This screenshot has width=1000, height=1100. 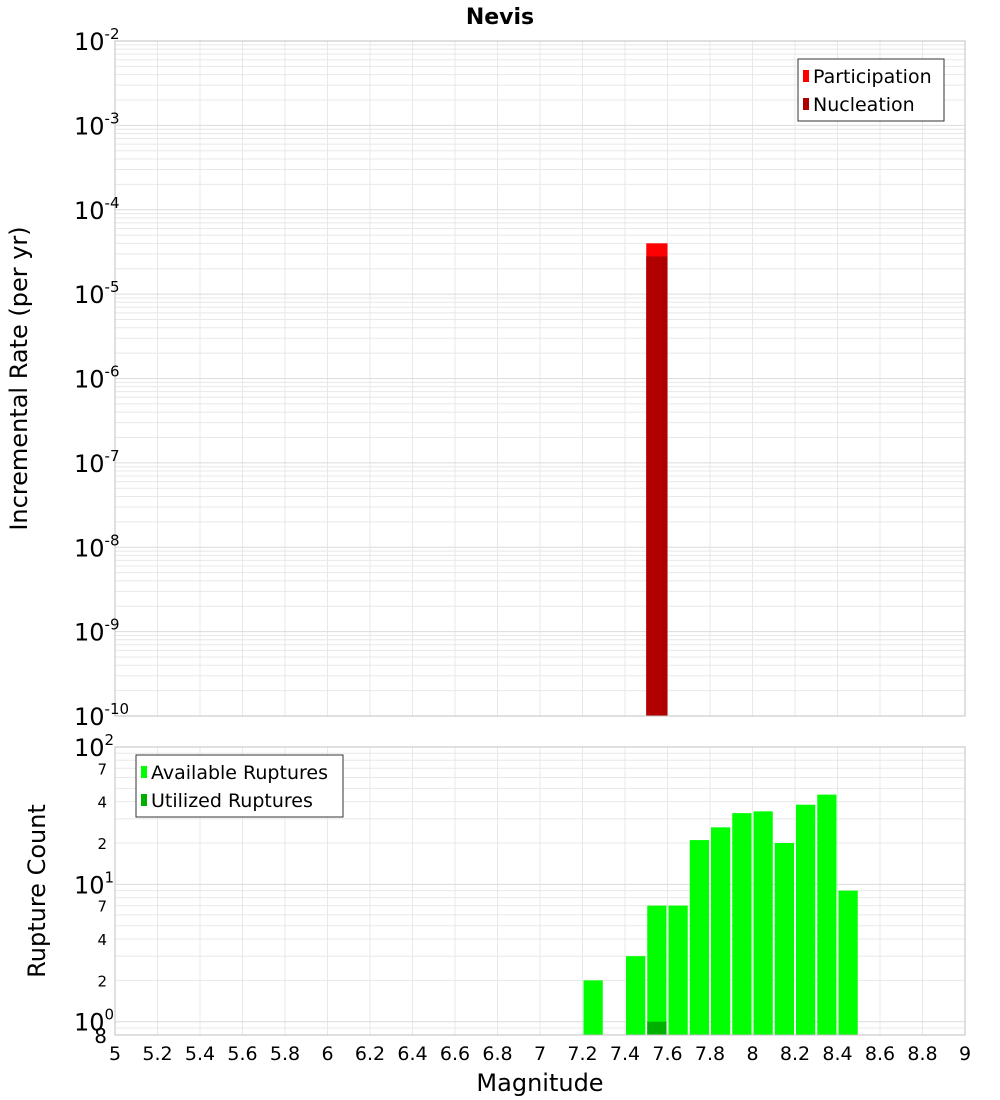 What do you see at coordinates (101, 715) in the screenshot?
I see `top-y-tick-label: 10⁻¹⁰` at bounding box center [101, 715].